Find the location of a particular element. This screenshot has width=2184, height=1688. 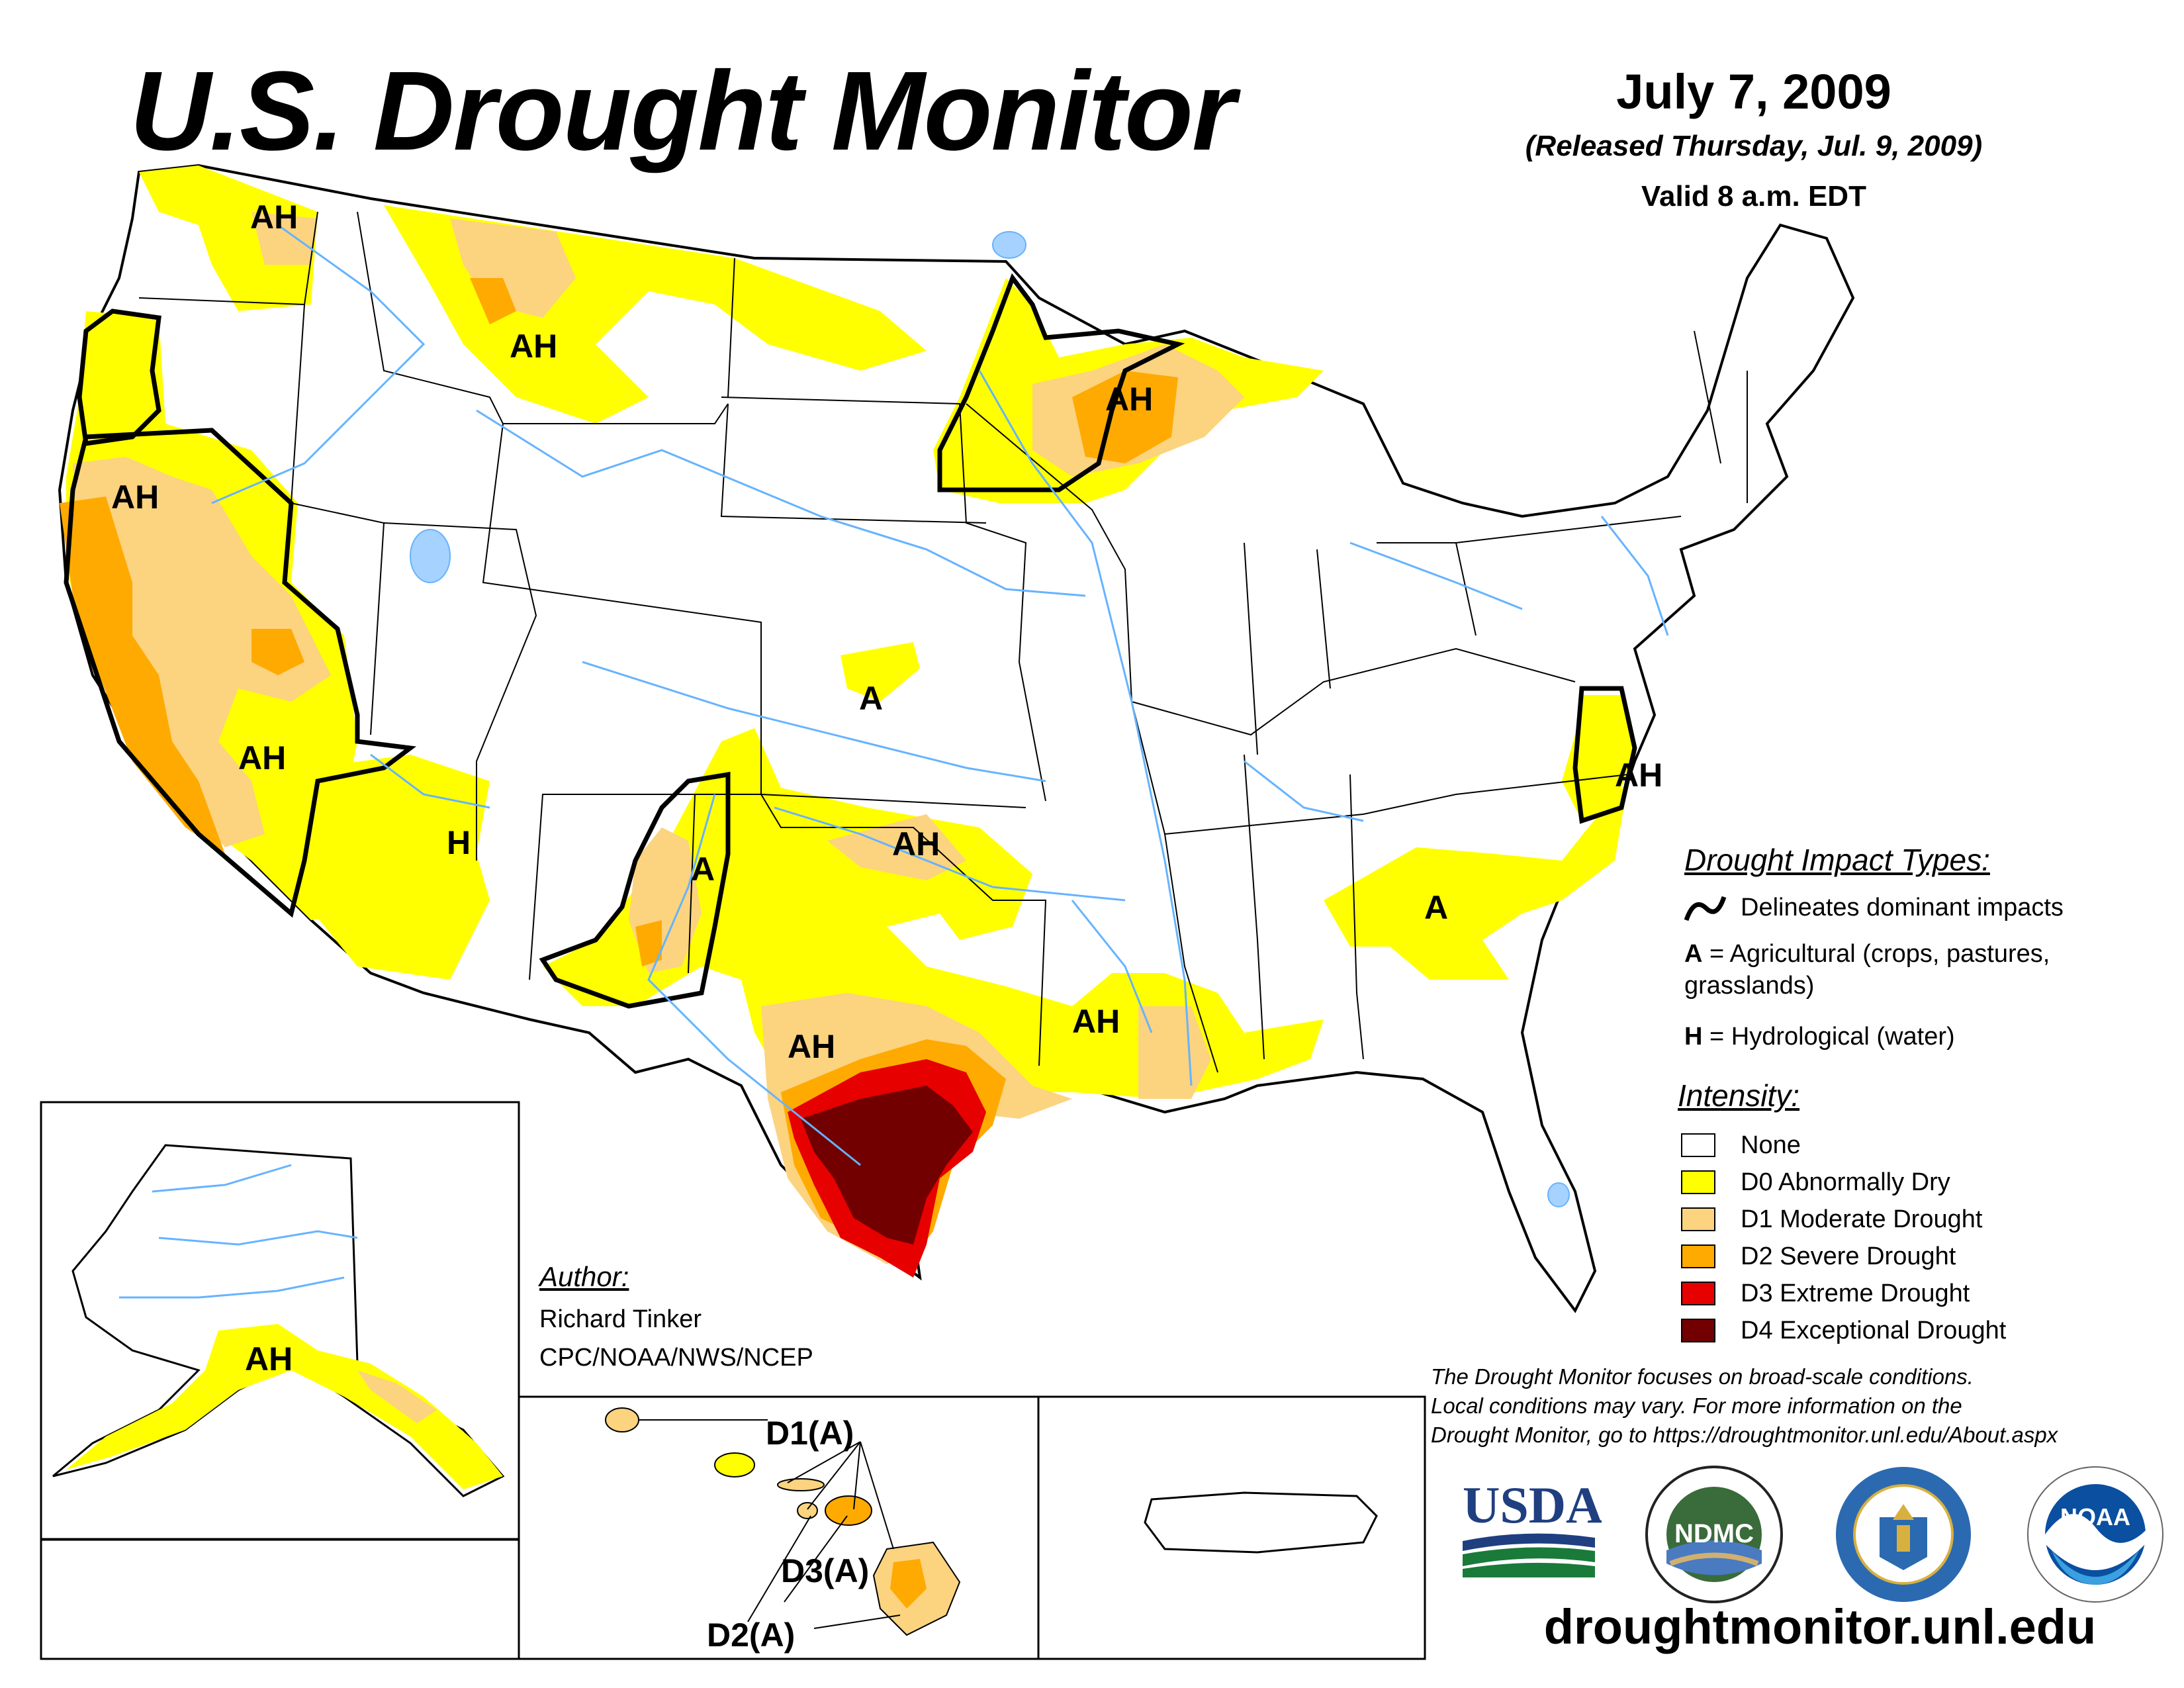

d2-wisconsin is located at coordinates (1125, 417).